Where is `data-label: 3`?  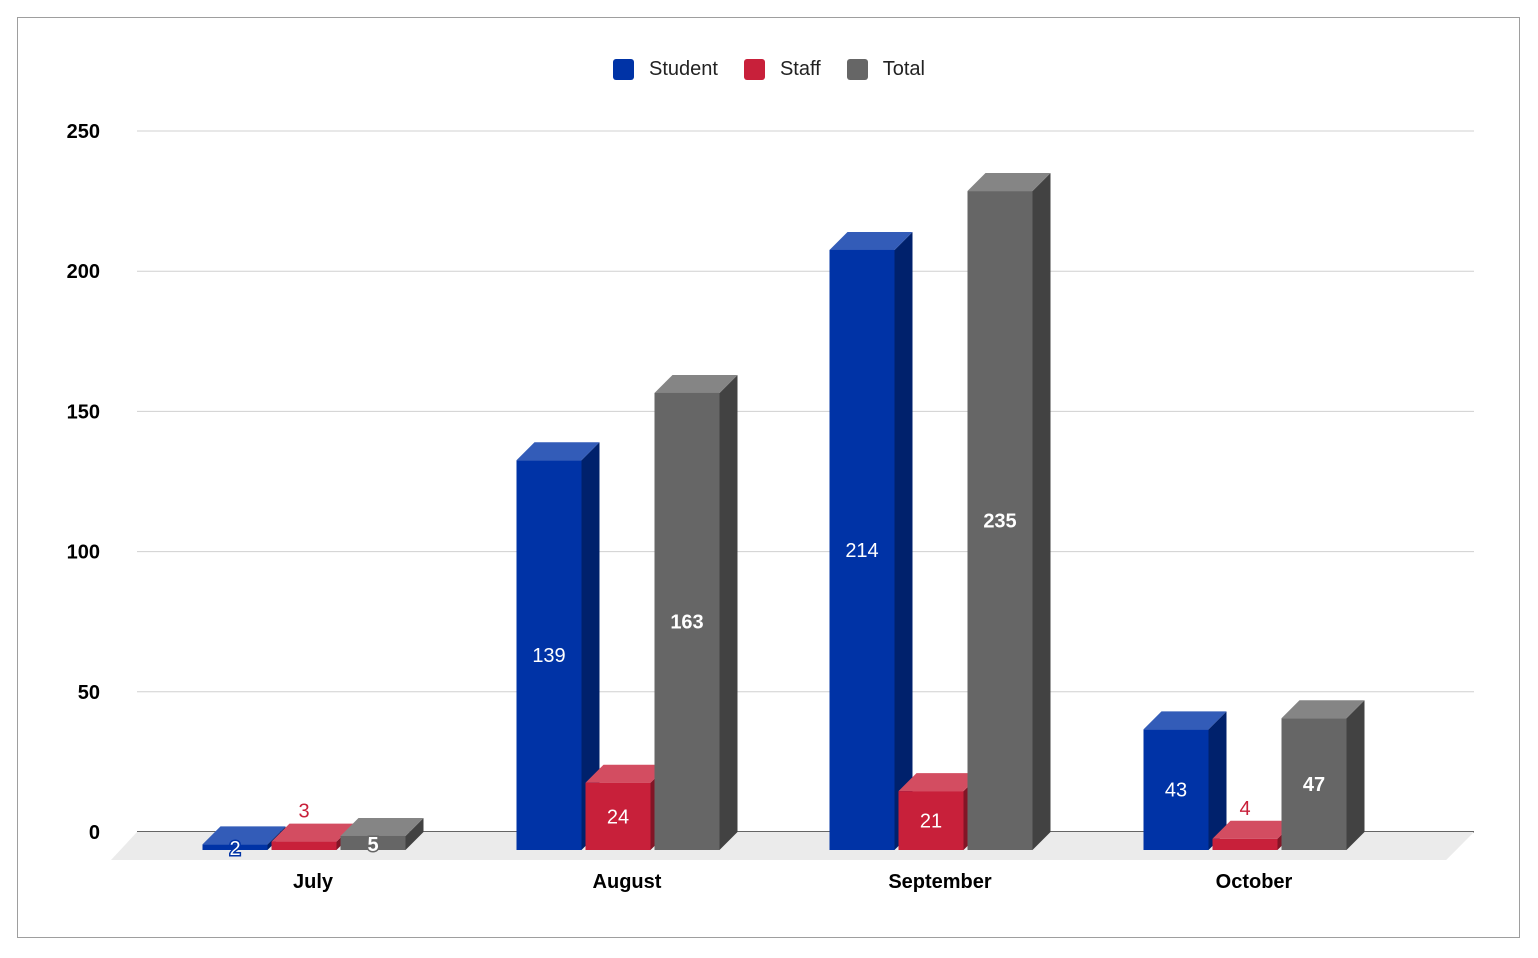 data-label: 3 is located at coordinates (303, 812).